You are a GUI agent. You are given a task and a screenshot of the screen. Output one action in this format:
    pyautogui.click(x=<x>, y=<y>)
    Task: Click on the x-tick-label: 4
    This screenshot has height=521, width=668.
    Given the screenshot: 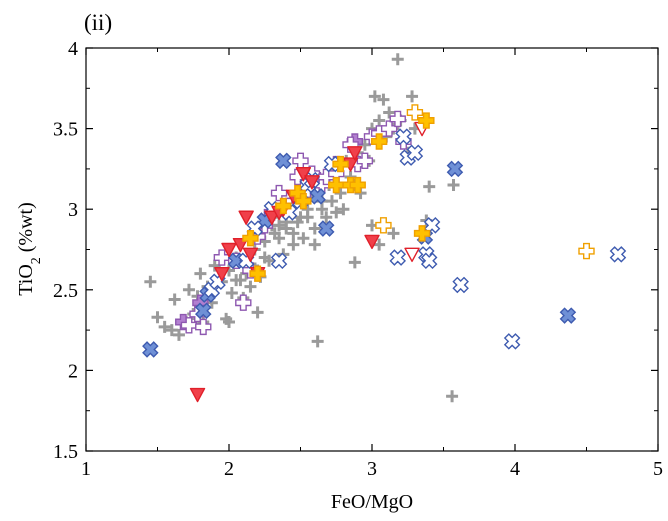 What is the action you would take?
    pyautogui.click(x=515, y=469)
    